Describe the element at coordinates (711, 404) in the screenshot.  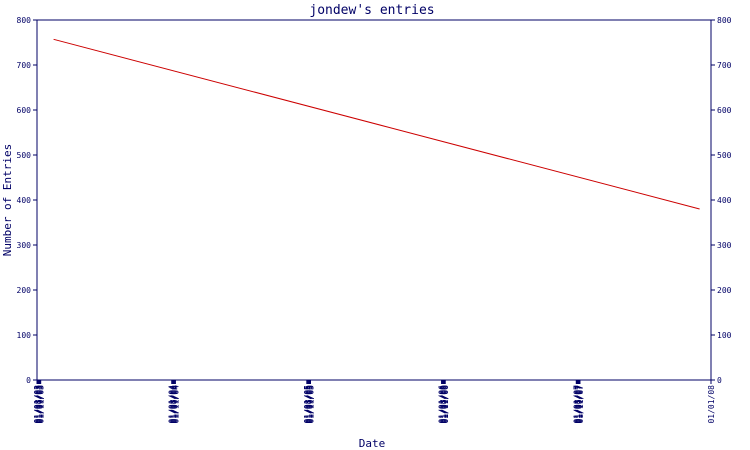
I see `x-tick-label: 01/01/08` at that location.